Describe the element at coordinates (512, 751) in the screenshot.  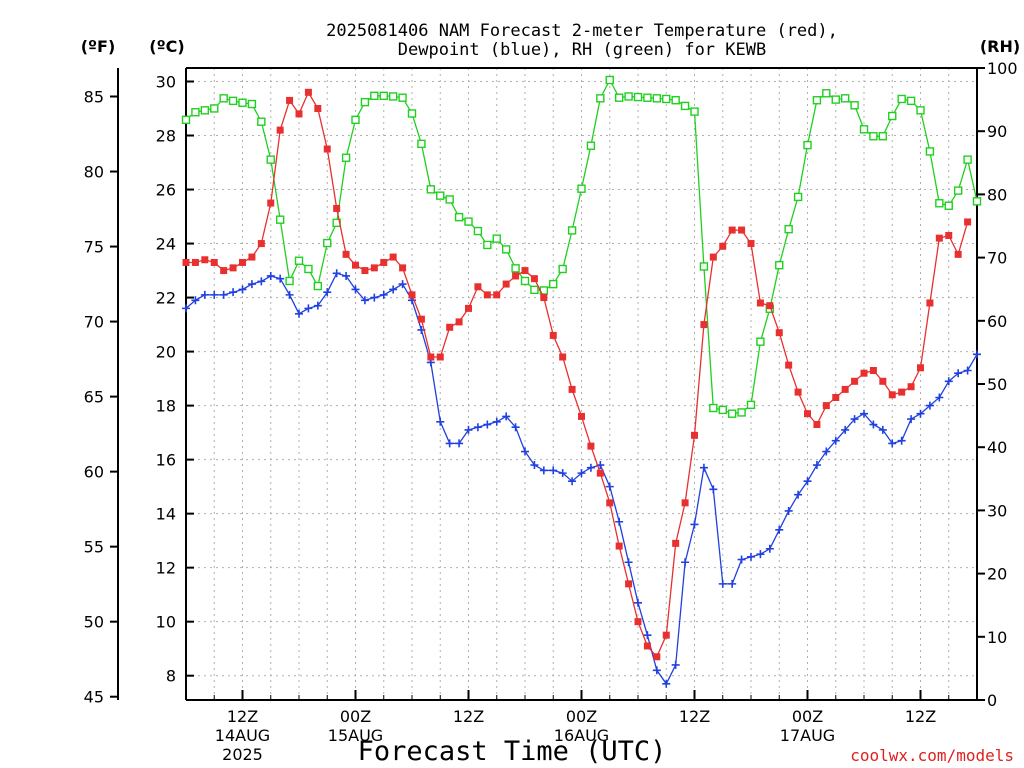
I see `x-axis-title: Forecast Time (UTC)` at that location.